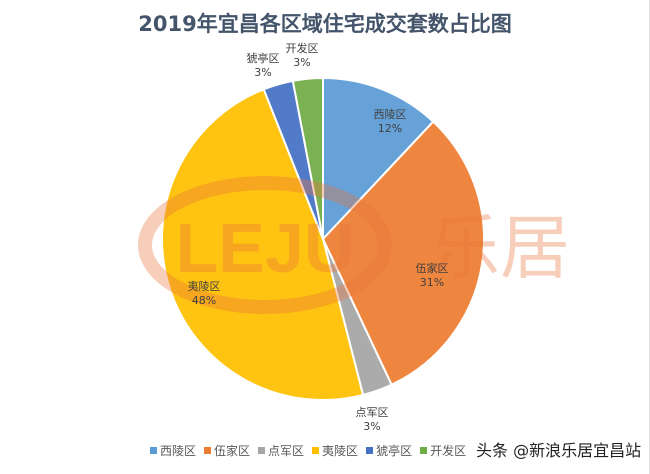 This screenshot has width=650, height=474. Describe the element at coordinates (178, 451) in the screenshot. I see `legend-label: 西陵区` at that location.